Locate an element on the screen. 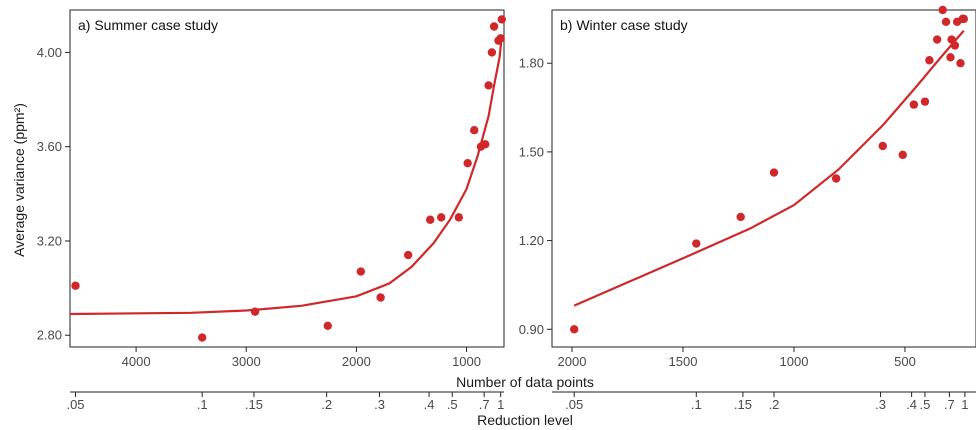 This screenshot has height=430, width=976. panel-title-summer: a) Summer case study is located at coordinates (148, 25).